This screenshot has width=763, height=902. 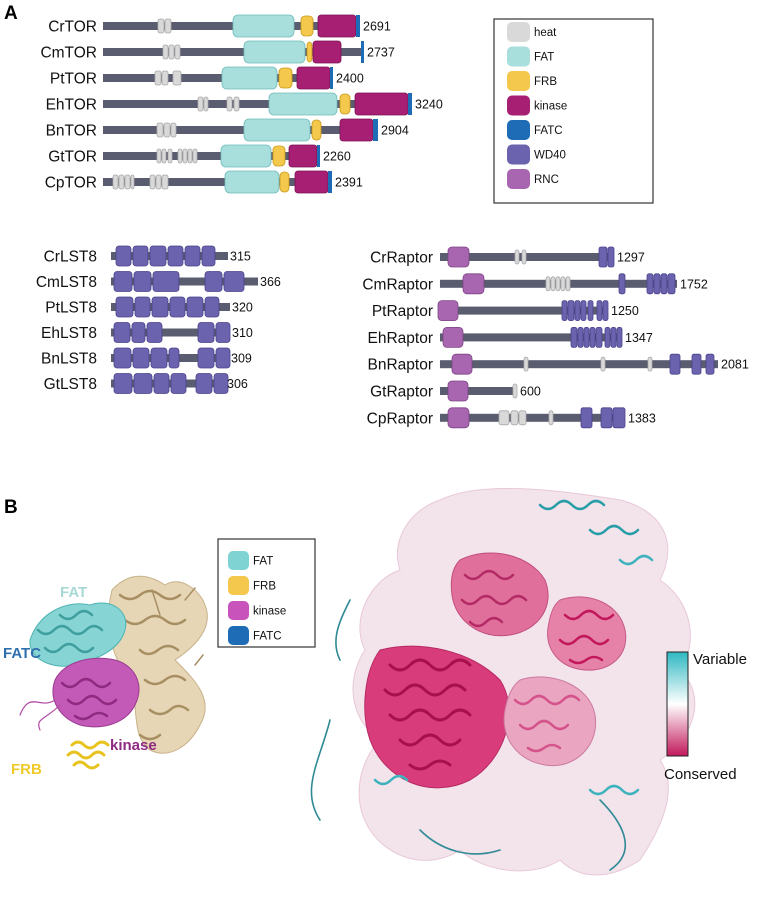 I want to click on protein-name: BnLST8, so click(x=69, y=359).